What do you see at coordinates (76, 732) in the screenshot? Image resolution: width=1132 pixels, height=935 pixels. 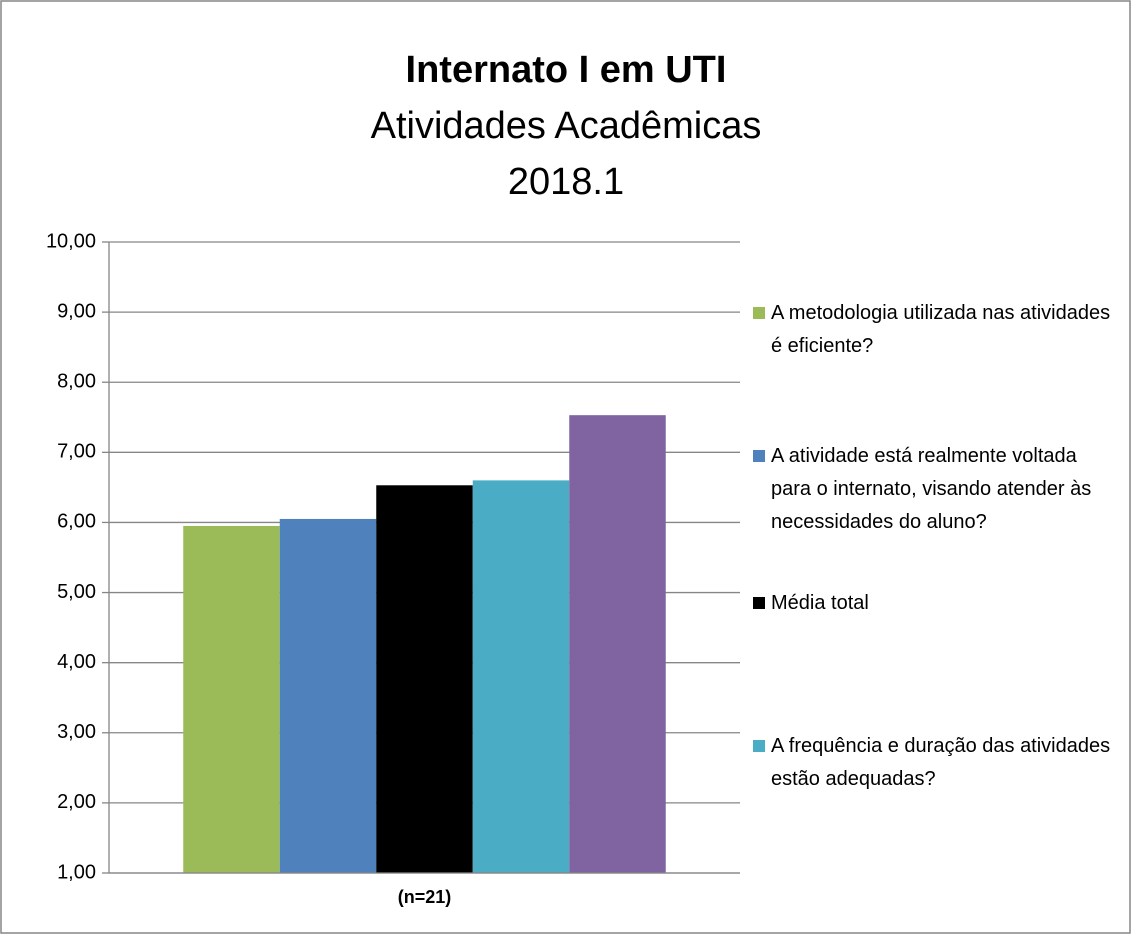 I see `y-tick-label: 3,00` at bounding box center [76, 732].